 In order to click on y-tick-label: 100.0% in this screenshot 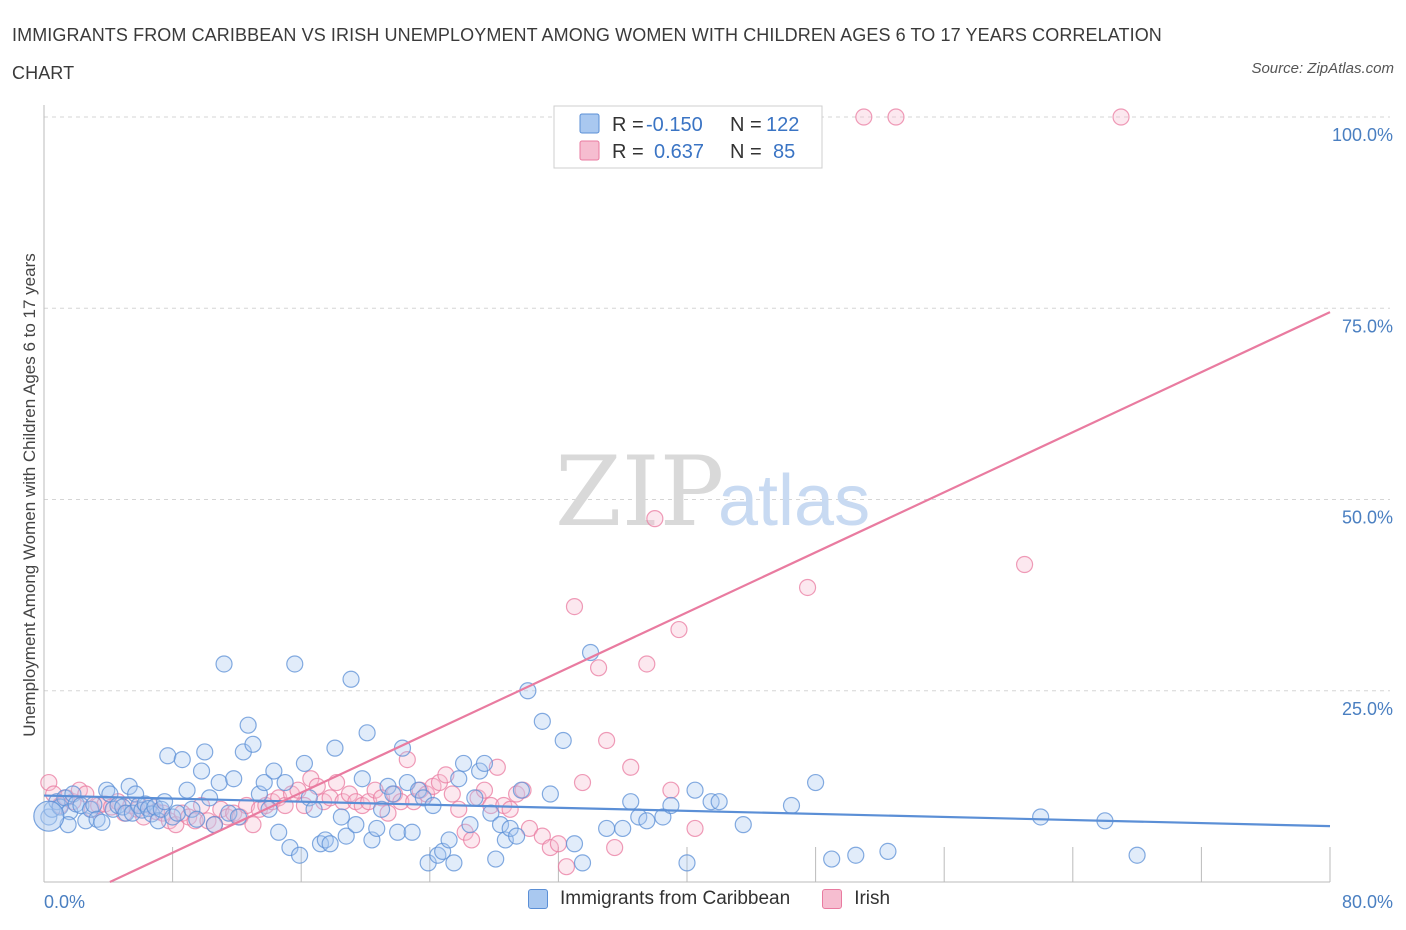, I will do `click(1362, 135)`.